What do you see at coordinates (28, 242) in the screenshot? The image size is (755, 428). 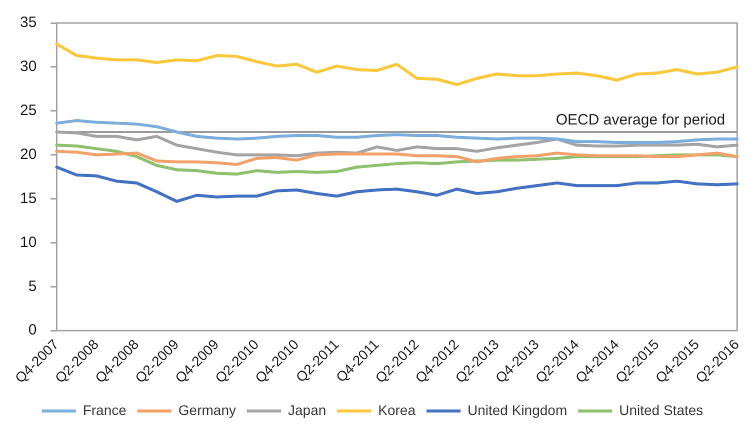 I see `y-tick-label: 10` at bounding box center [28, 242].